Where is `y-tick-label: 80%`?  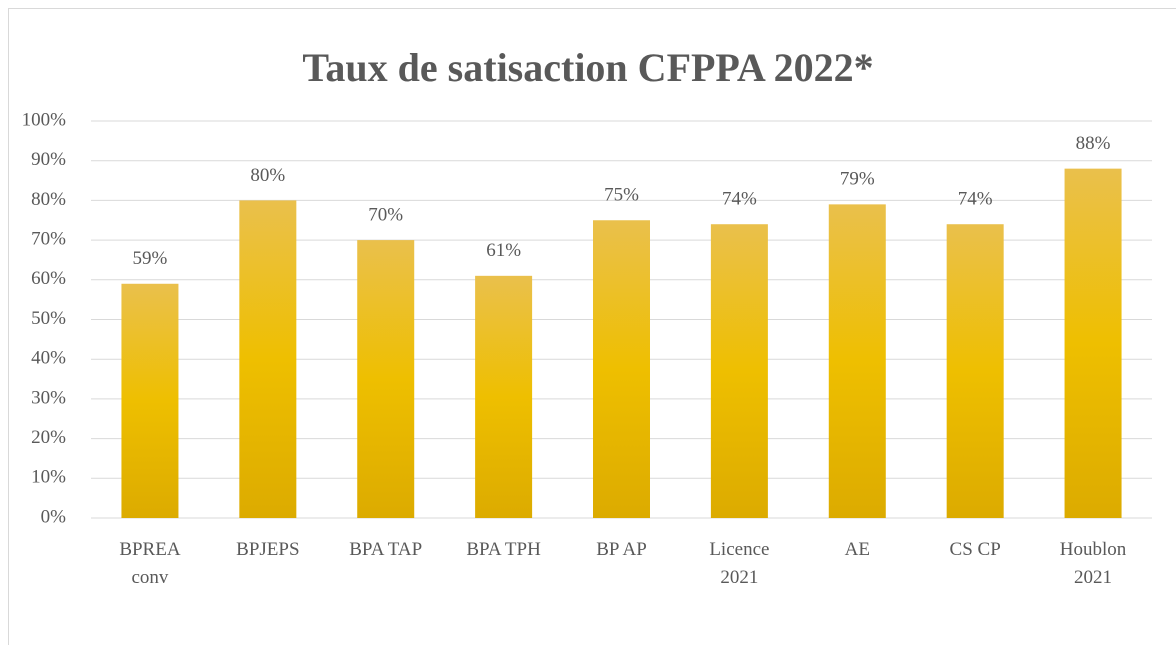 y-tick-label: 80% is located at coordinates (48, 199).